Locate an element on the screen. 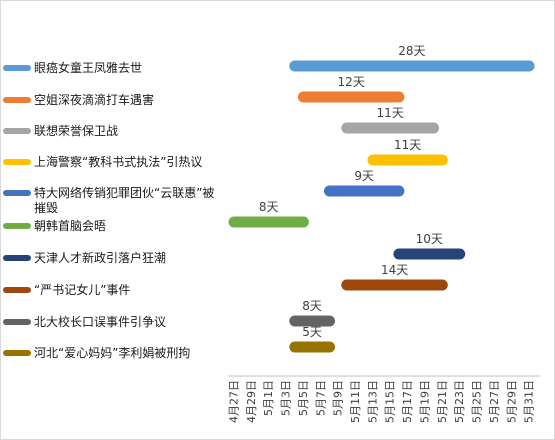 The image size is (555, 440). legend-item: 联想荣誉保卫战 is located at coordinates (114, 131).